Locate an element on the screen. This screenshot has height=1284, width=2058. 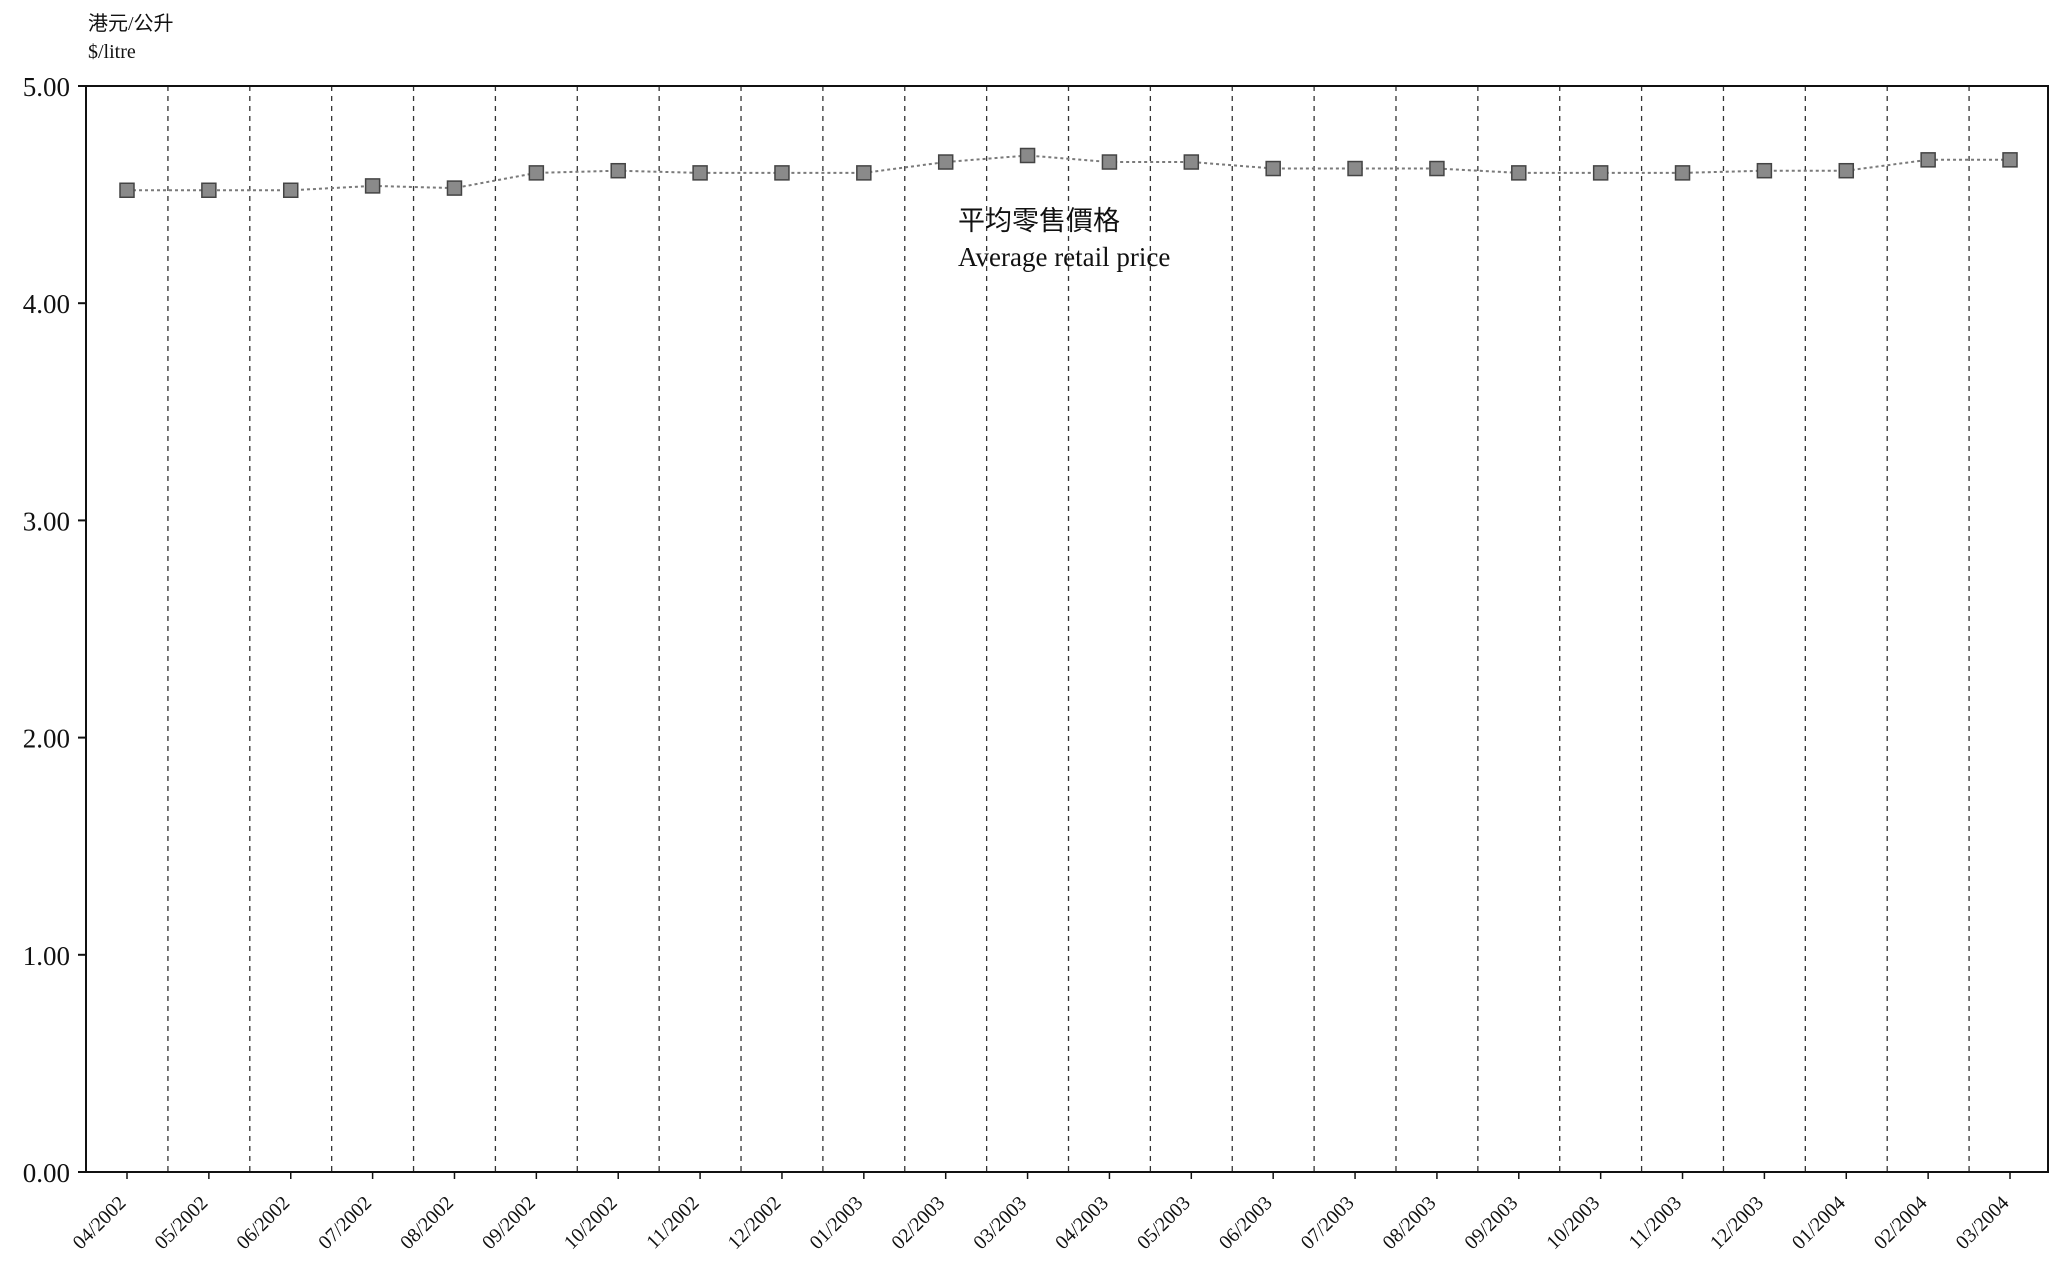
x-tick-label: 08/2003 is located at coordinates (1410, 1223).